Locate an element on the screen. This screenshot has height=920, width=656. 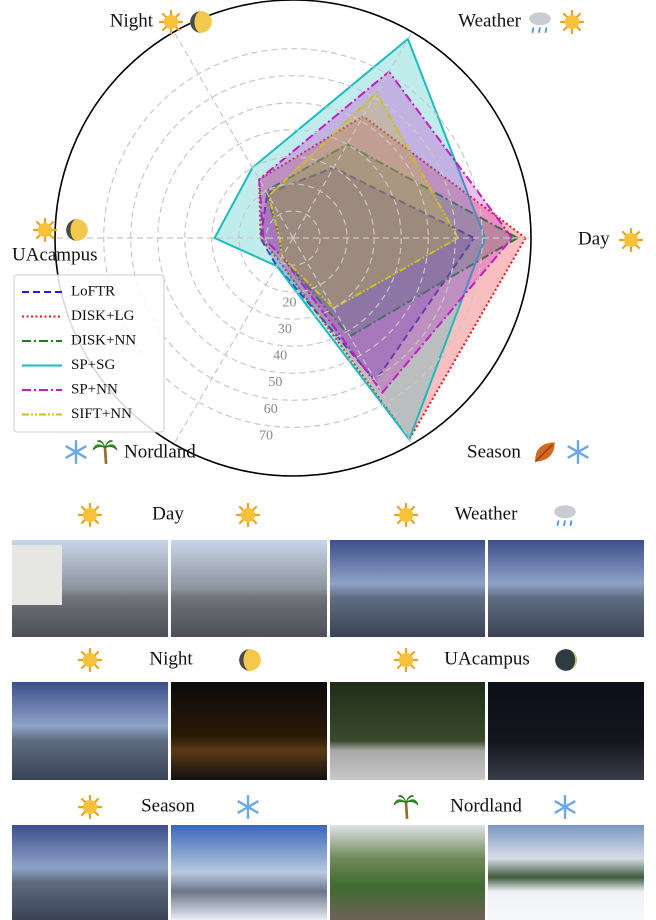
legend-label: SP+NN is located at coordinates (94, 389).